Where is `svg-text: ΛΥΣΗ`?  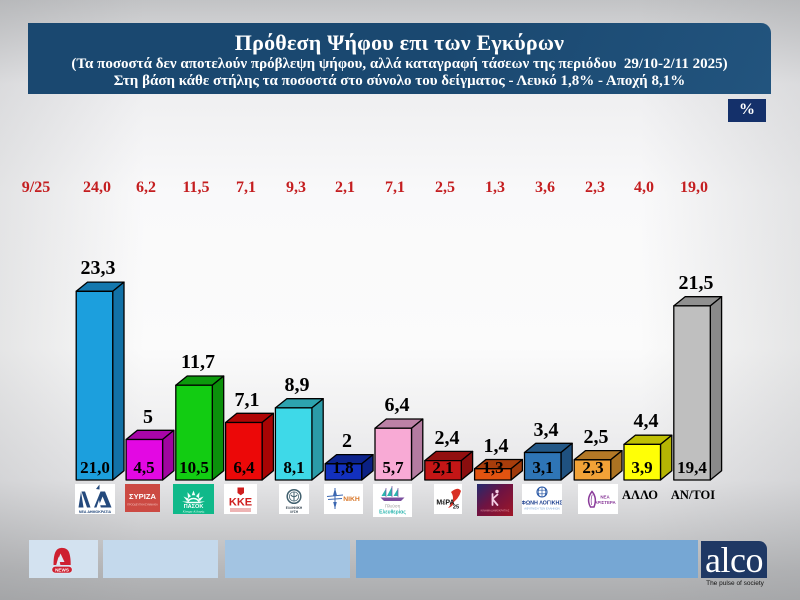 svg-text: ΛΥΣΗ is located at coordinates (294, 512).